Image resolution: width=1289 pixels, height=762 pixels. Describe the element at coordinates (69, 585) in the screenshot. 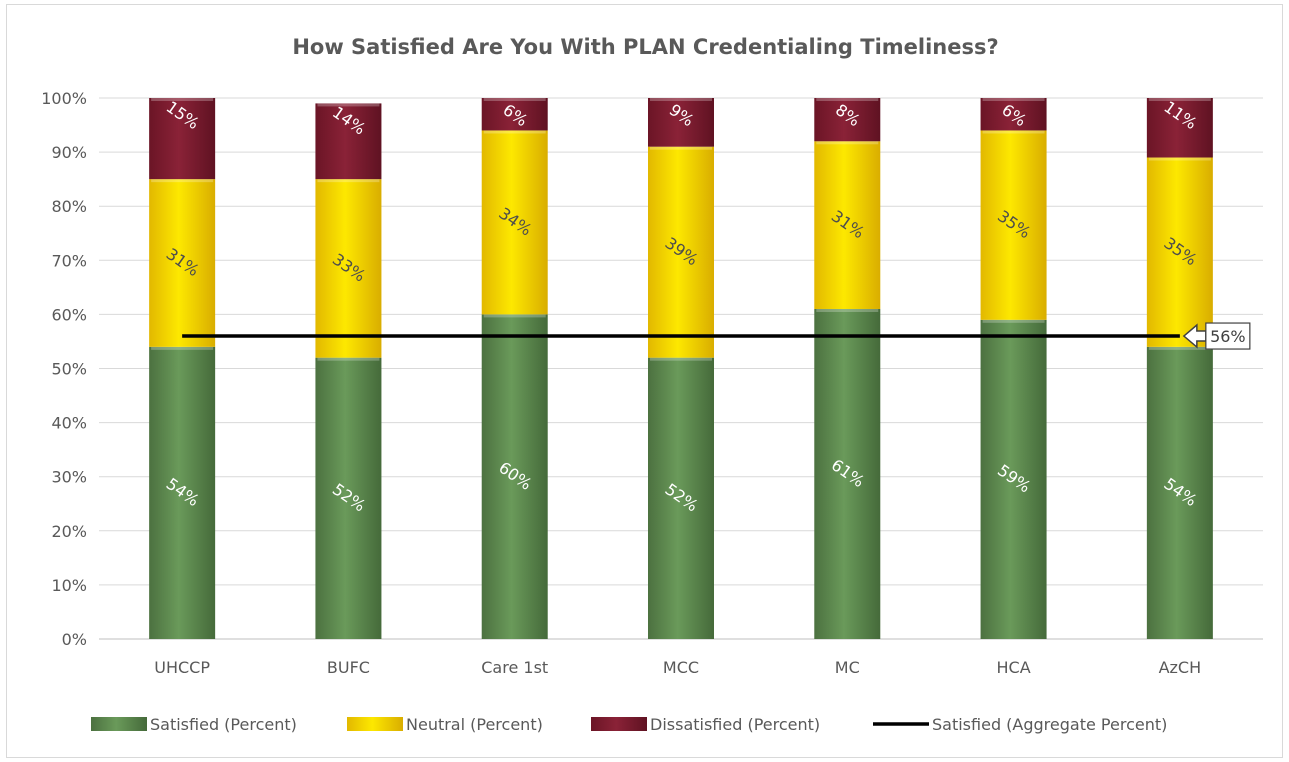

I see `y-tick-label: 10%` at that location.